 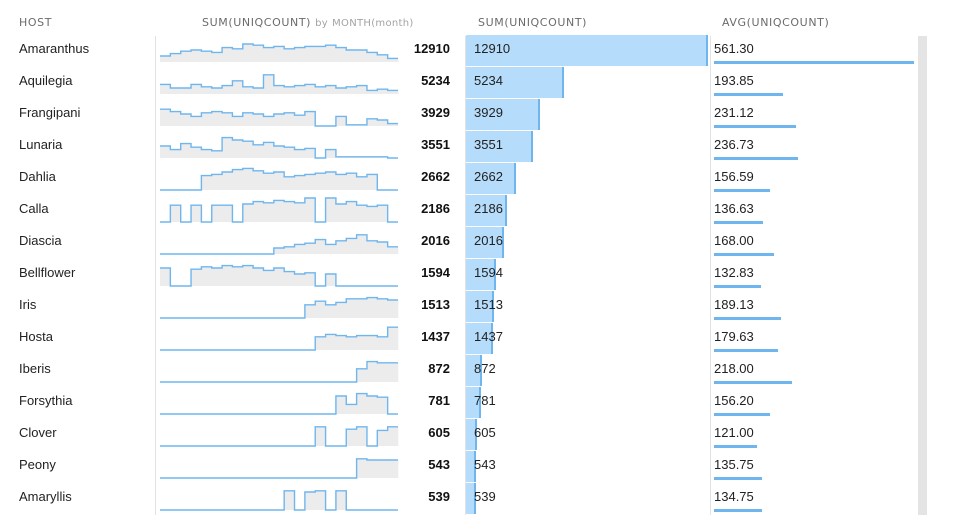 What do you see at coordinates (488, 208) in the screenshot?
I see `sum-bar-label: 2186` at bounding box center [488, 208].